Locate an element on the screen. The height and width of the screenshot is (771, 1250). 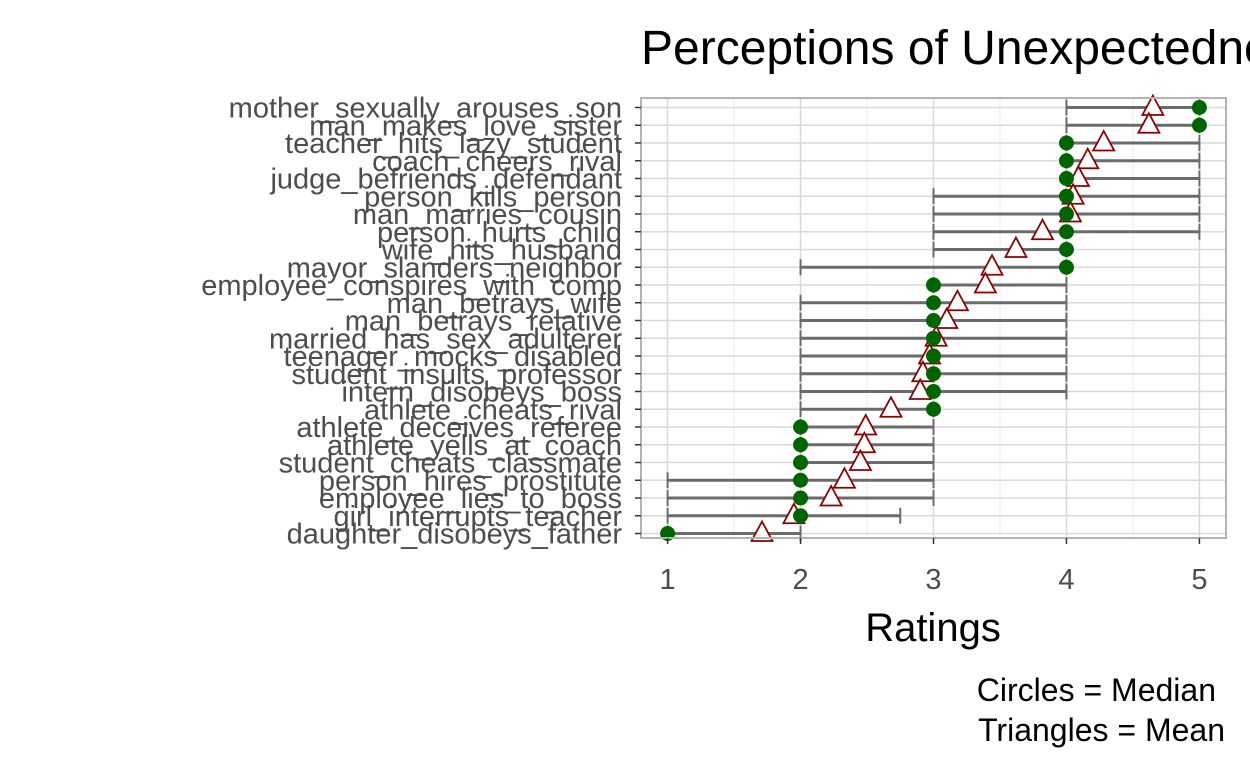
x-tick-label: 3 is located at coordinates (933, 580).